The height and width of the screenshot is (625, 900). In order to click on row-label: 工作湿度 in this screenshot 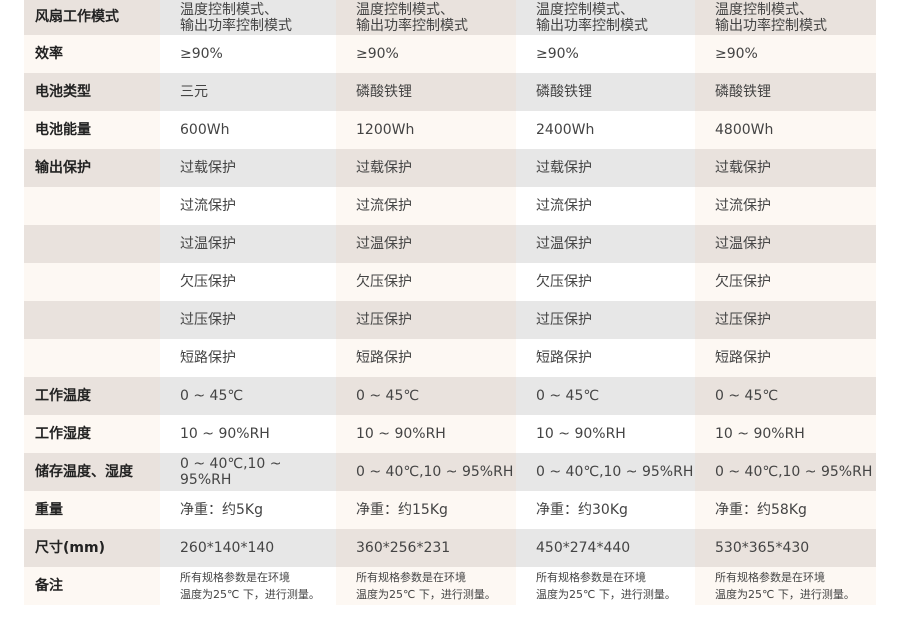, I will do `click(92, 434)`.